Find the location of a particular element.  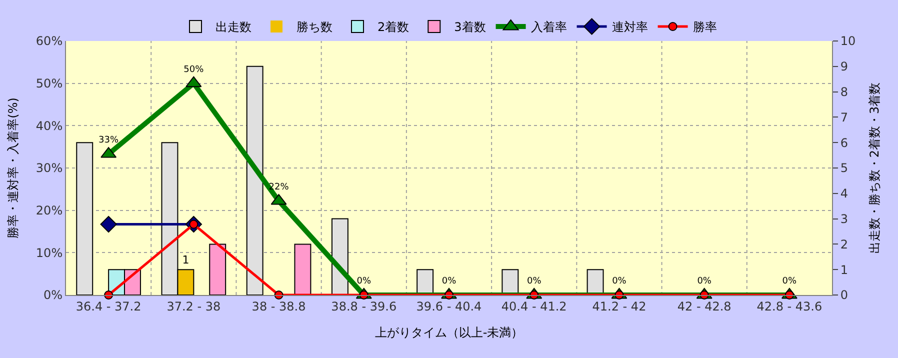

y-tick-label: 20% is located at coordinates (49, 211).